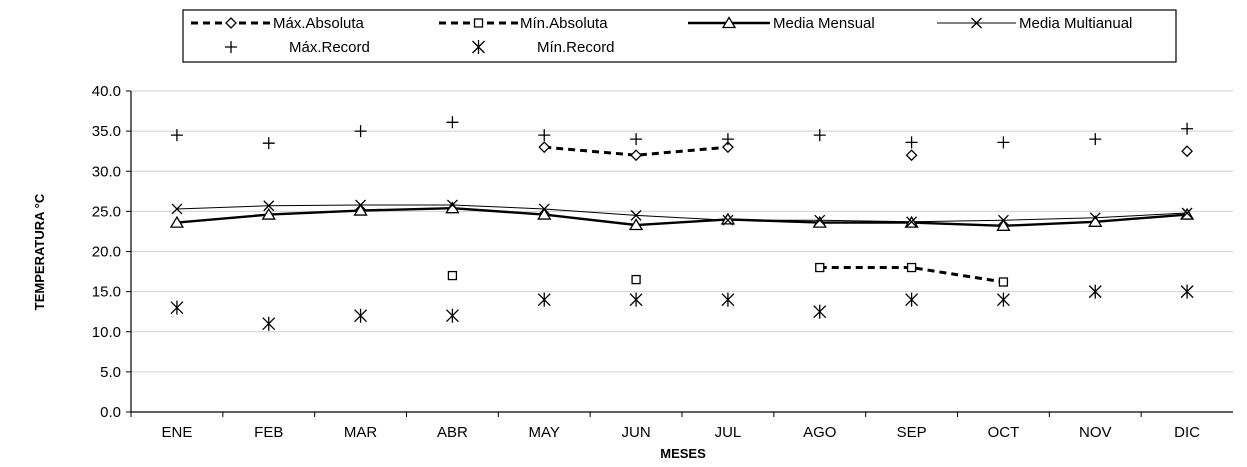  I want to click on series-line-media-multianual, so click(682, 213).